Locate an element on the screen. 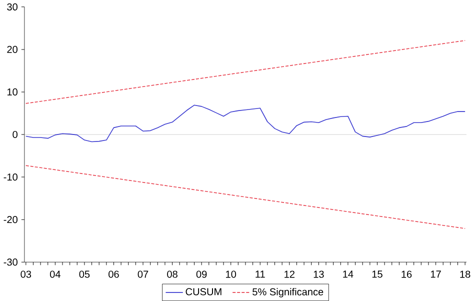 The image size is (474, 301). y-tick-label: 20 is located at coordinates (12, 49).